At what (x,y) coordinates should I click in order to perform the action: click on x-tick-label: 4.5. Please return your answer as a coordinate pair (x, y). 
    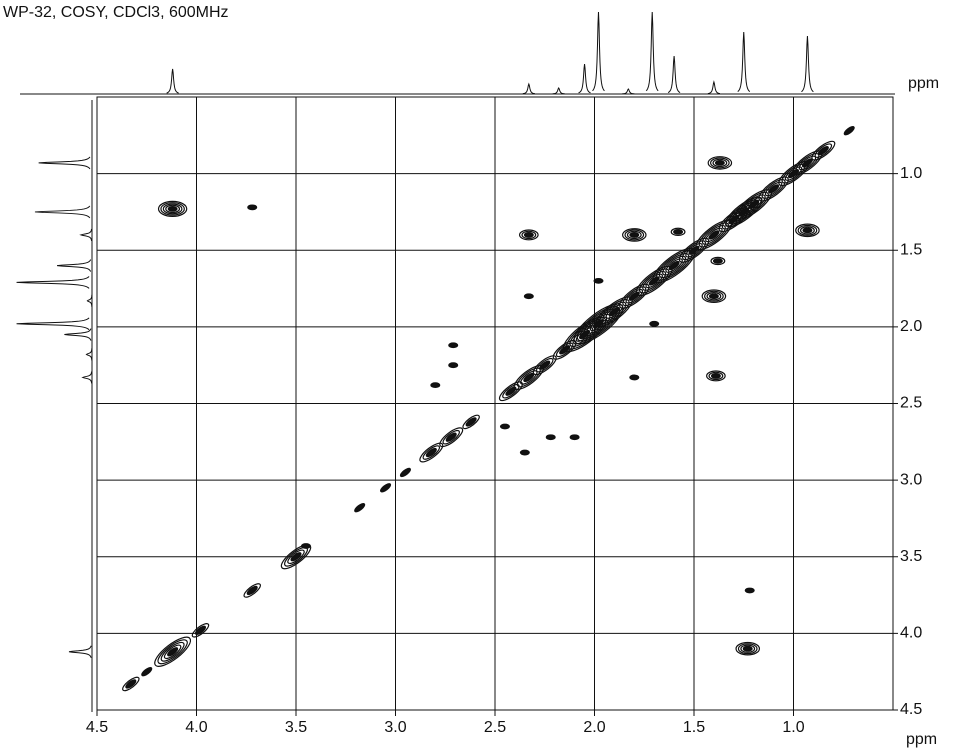
    Looking at the image, I should click on (97, 727).